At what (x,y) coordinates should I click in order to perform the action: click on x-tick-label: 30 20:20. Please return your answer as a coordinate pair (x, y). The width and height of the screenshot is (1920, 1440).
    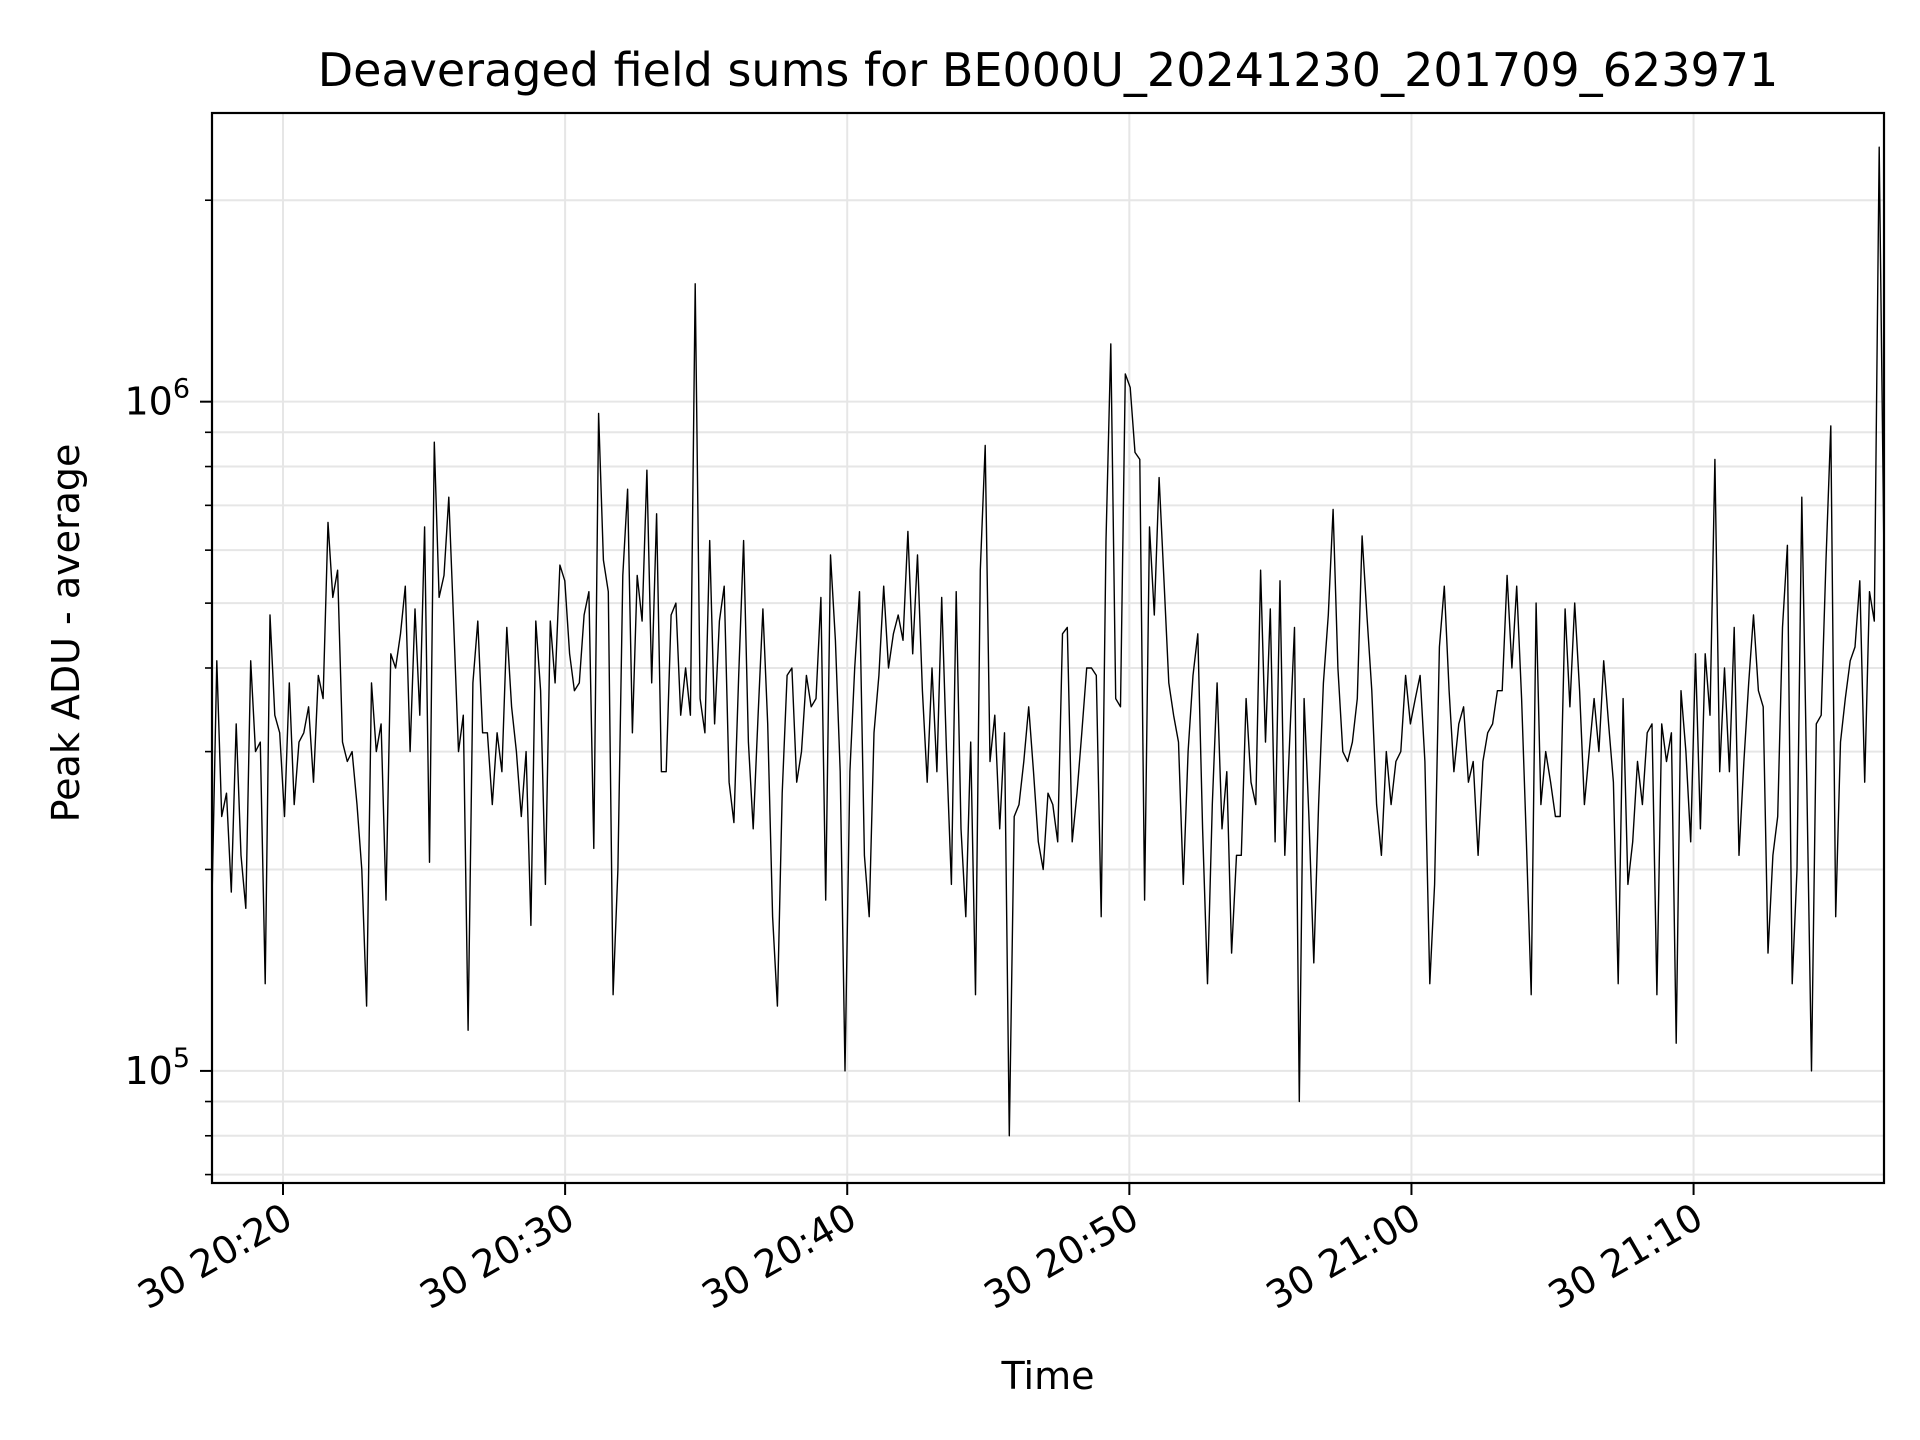
    Looking at the image, I should click on (214, 1256).